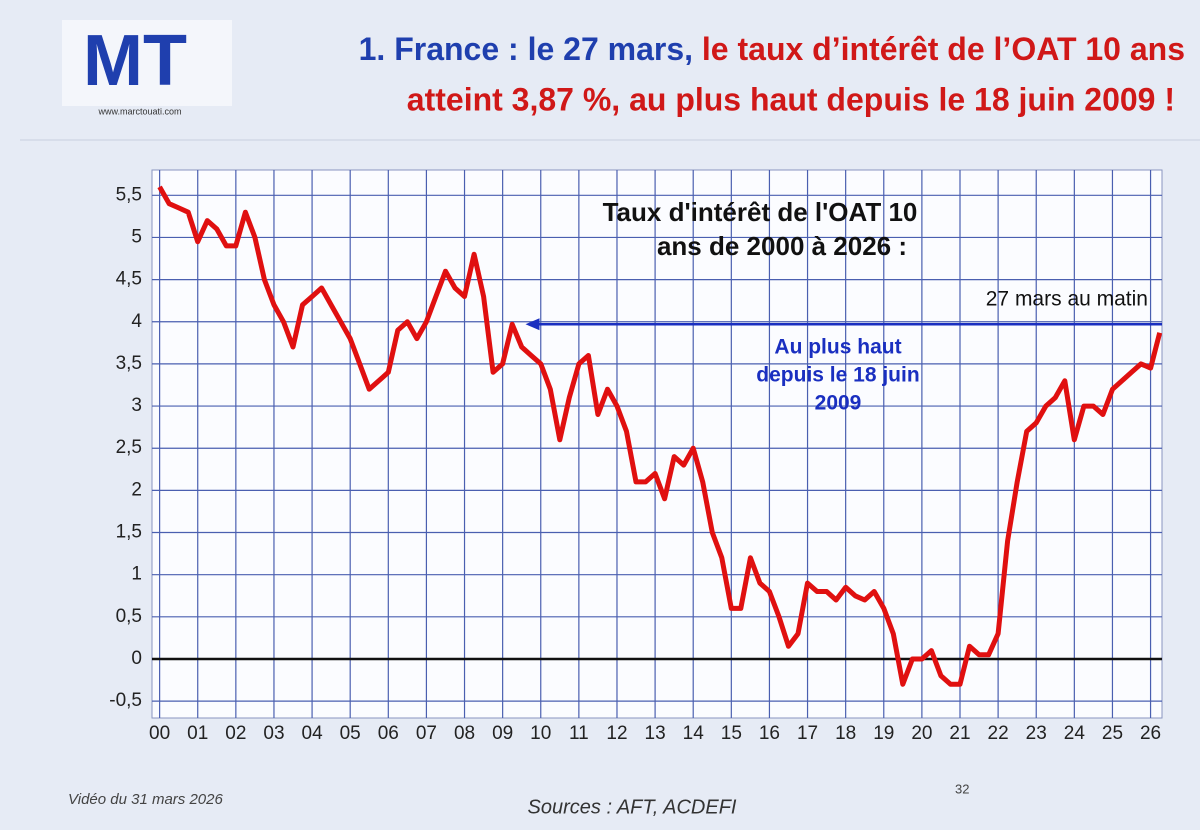 The height and width of the screenshot is (830, 1200). What do you see at coordinates (760, 212) in the screenshot?
I see `chart-title: Taux d'intérêt de l'OAT 10` at bounding box center [760, 212].